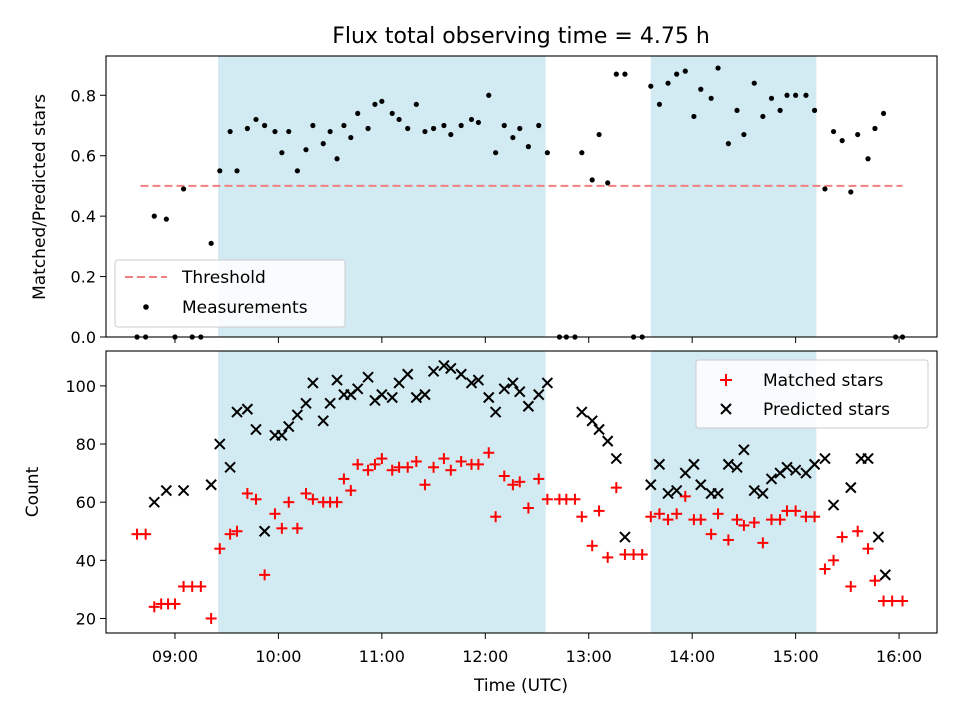  Describe the element at coordinates (83, 95) in the screenshot. I see `top-y-tick-label: 0.8` at that location.